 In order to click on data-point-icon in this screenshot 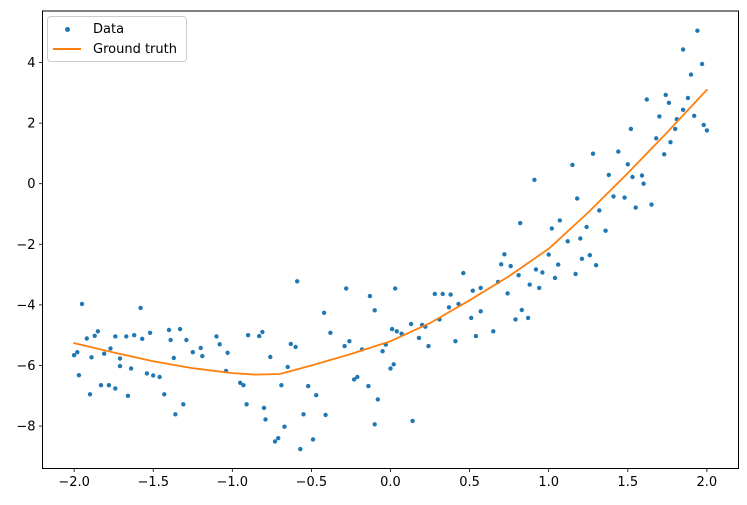, I will do `click(67, 29)`.